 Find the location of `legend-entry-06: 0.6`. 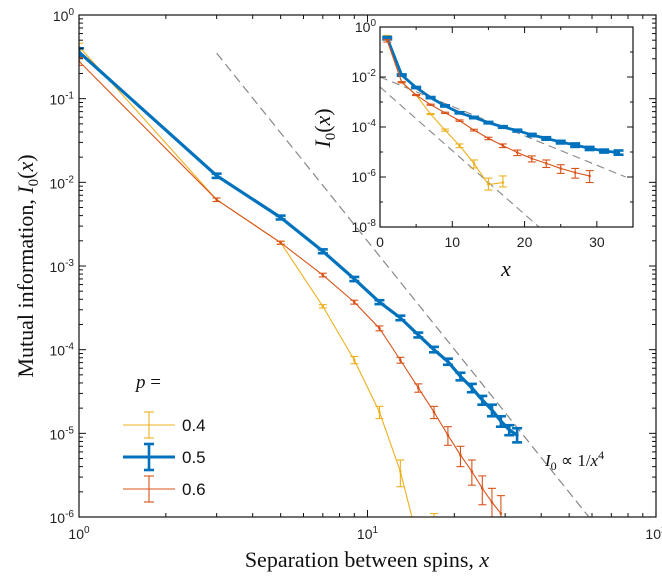

legend-entry-06: 0.6 is located at coordinates (164, 489).